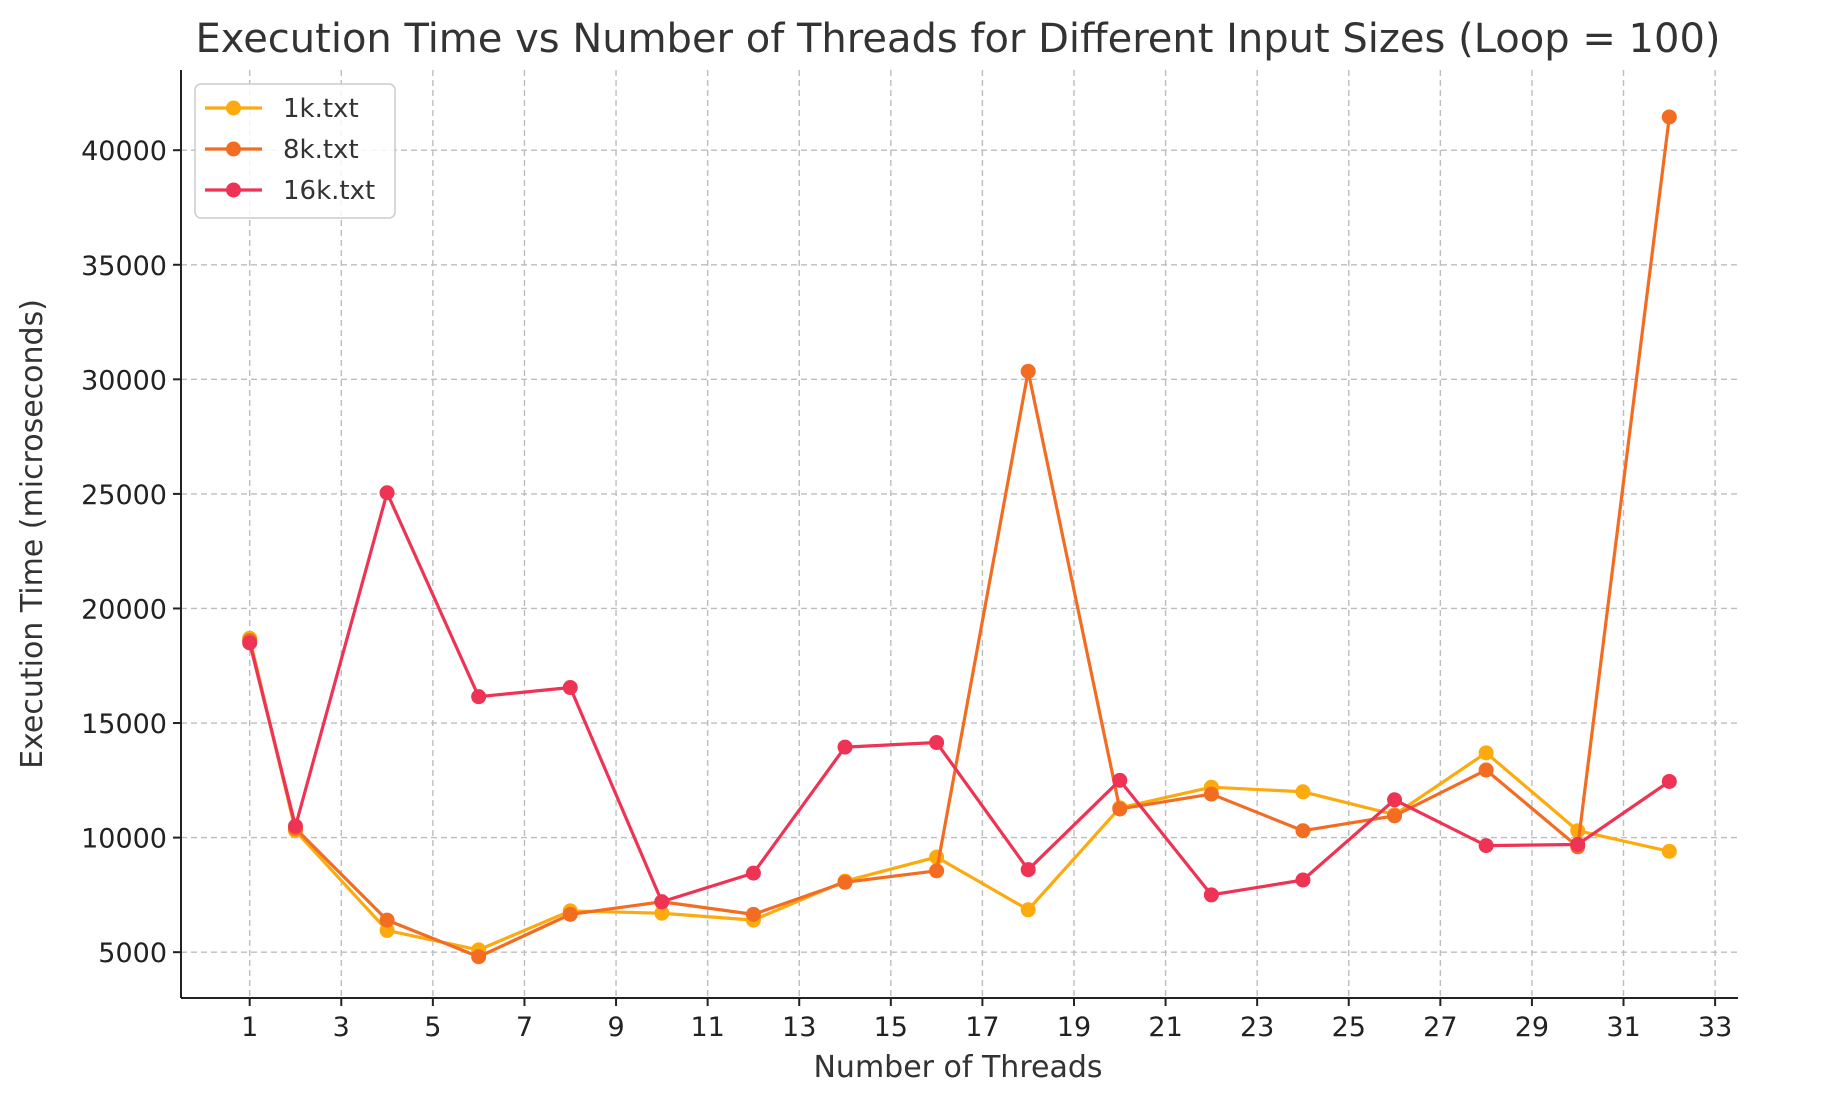 The width and height of the screenshot is (1823, 1101). Describe the element at coordinates (1623, 1027) in the screenshot. I see `x-tick-label: 31` at that location.